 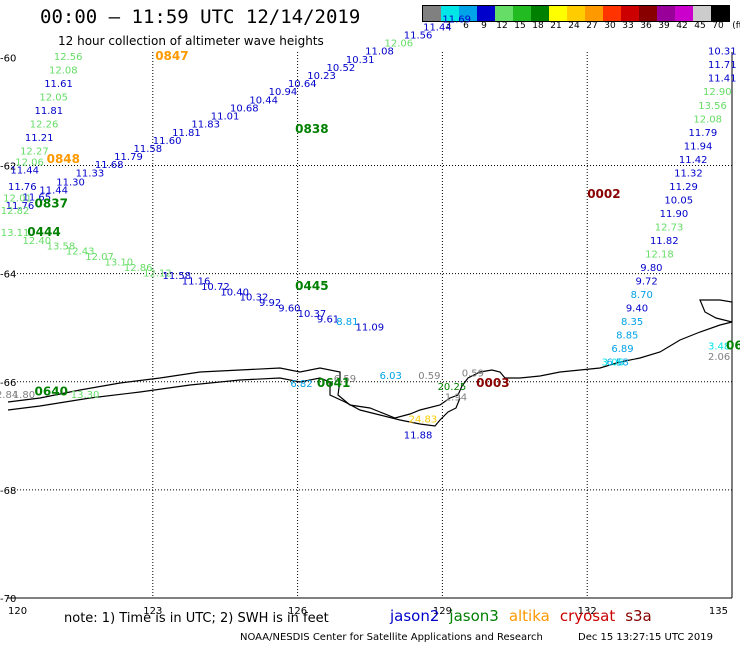 I want to click on wave-height-label: 12.40, so click(x=36, y=241).